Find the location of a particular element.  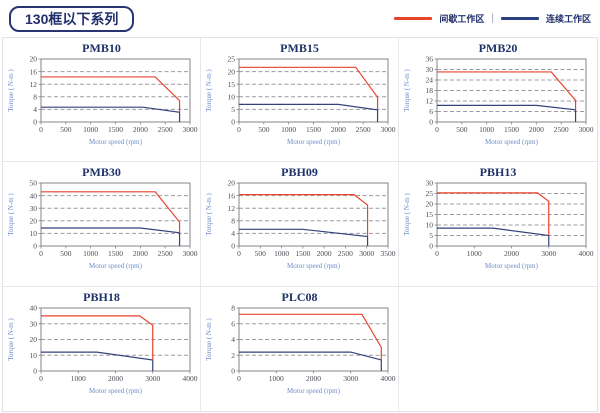

svg-text: 15 is located at coordinates (430, 215).